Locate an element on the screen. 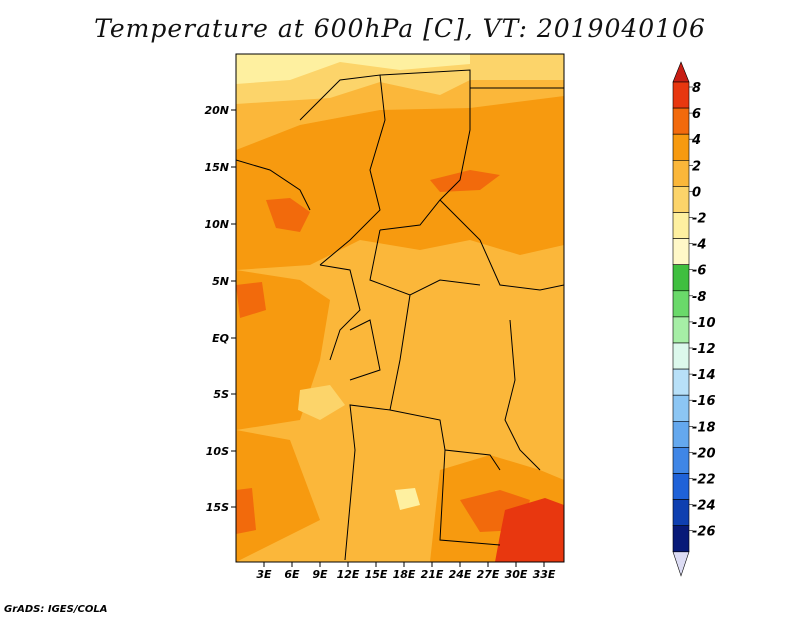  colorbar-label-6: -4 is located at coordinates (699, 245).